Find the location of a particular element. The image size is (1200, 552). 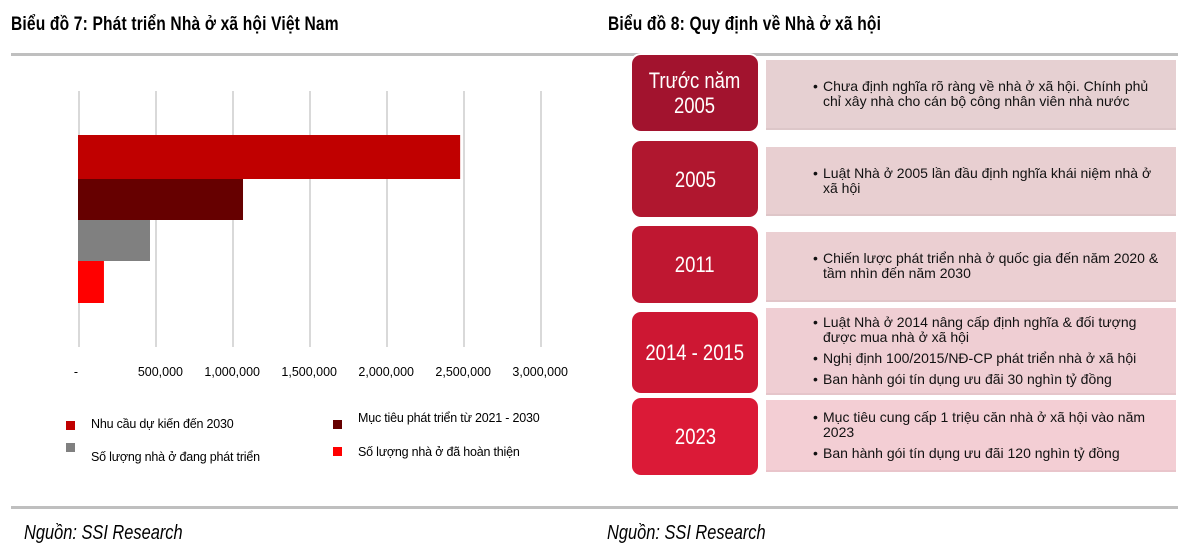

x-tick-label: - is located at coordinates (76, 372).